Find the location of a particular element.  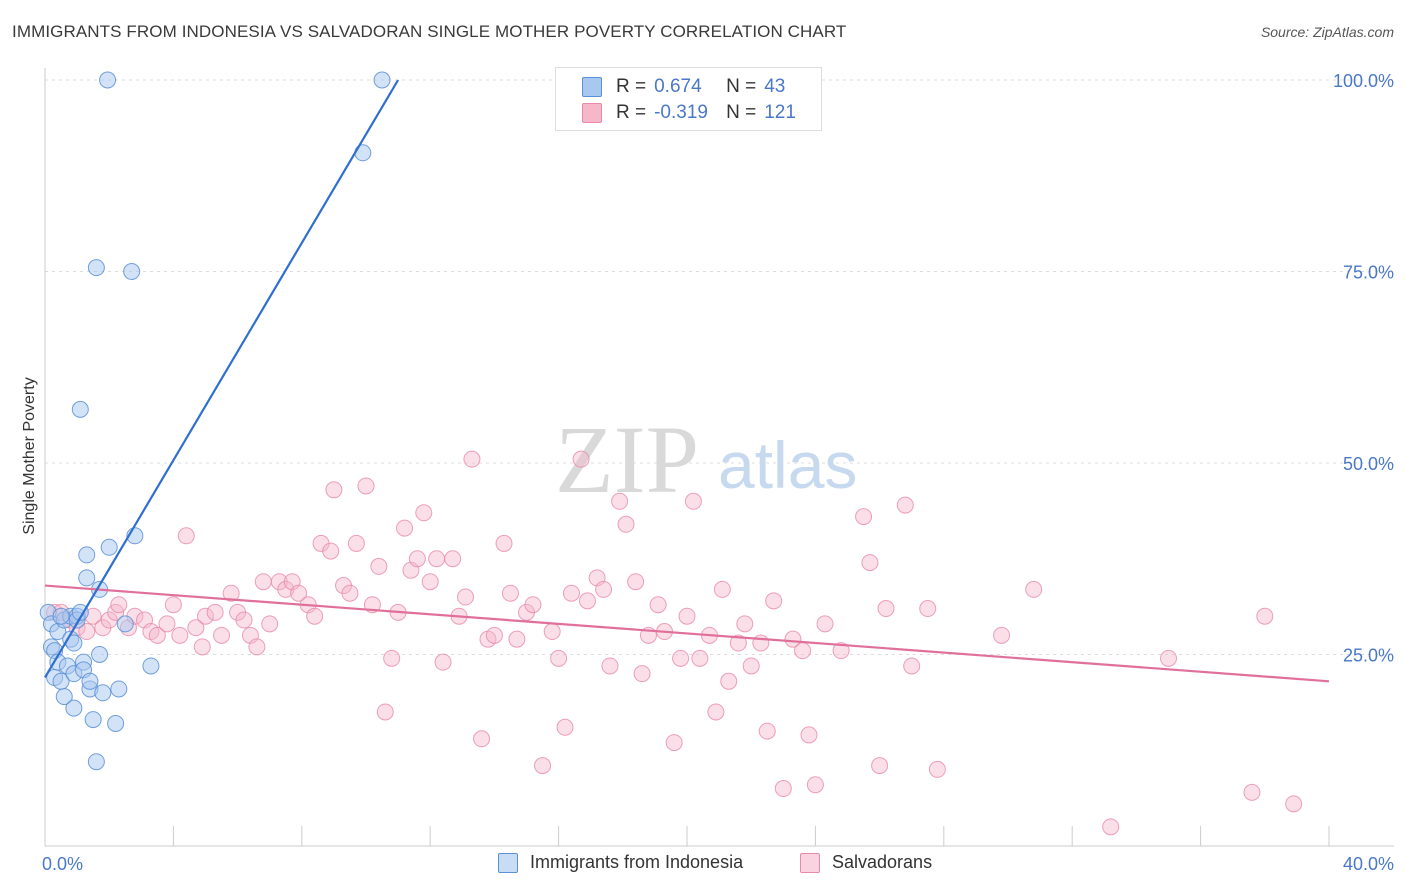

bottom-legend-indonesia: Immigrants from Indonesia is located at coordinates (620, 862).